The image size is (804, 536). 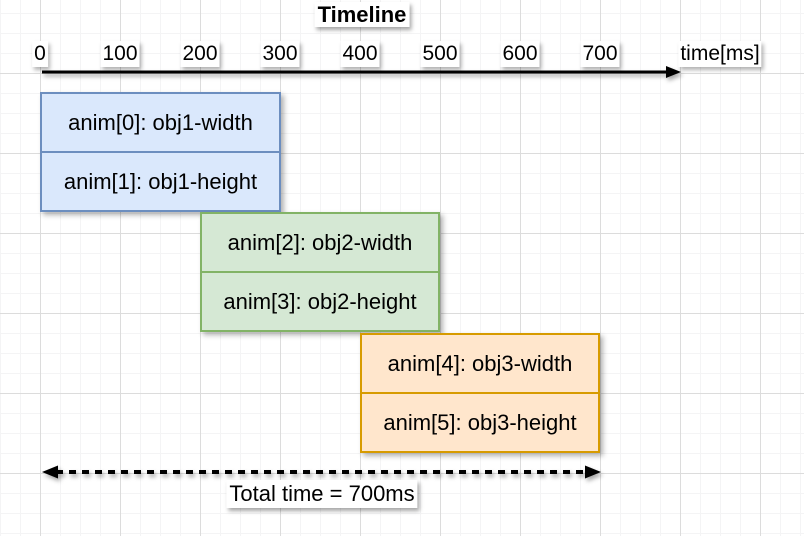 What do you see at coordinates (40, 54) in the screenshot?
I see `axis-tick-label-0: 0` at bounding box center [40, 54].